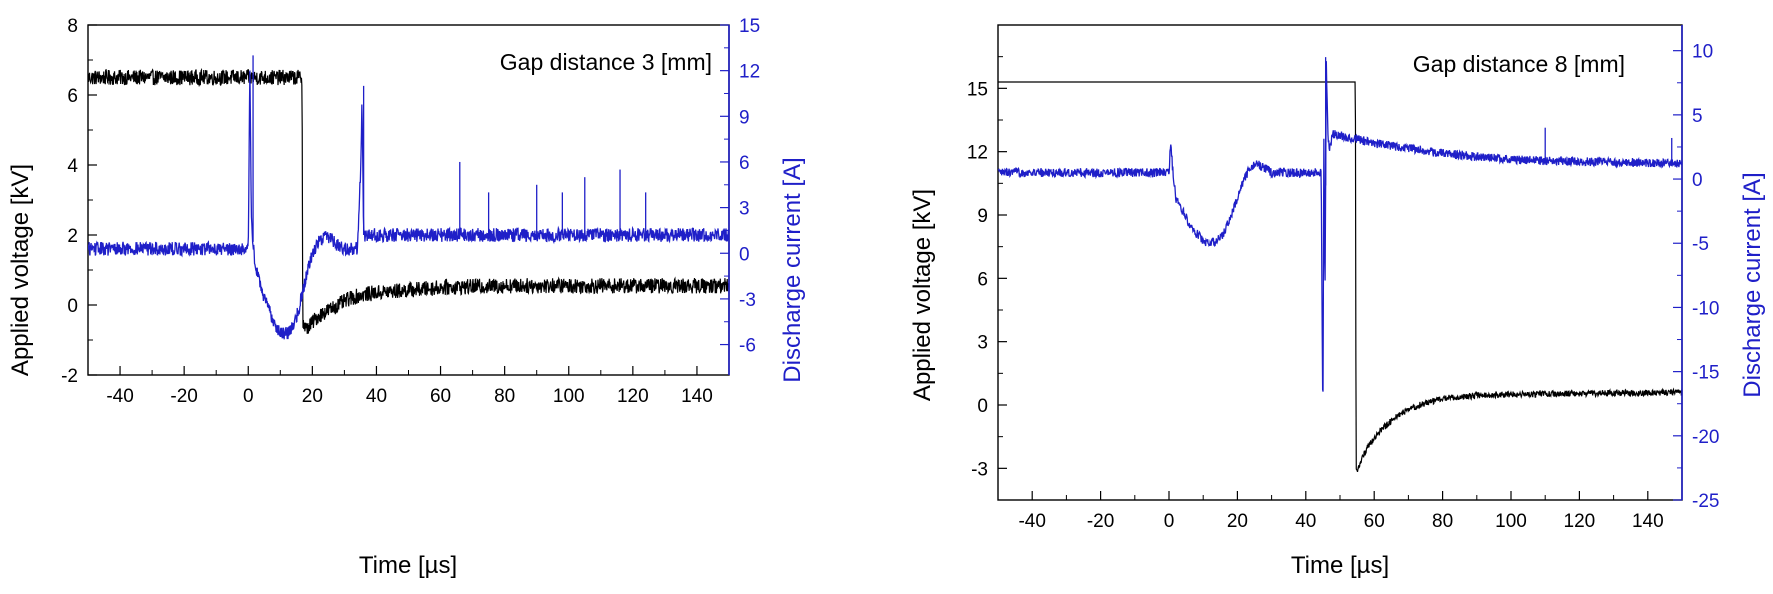 This screenshot has width=1773, height=594. I want to click on y-right-tick-label: 10, so click(1702, 52).